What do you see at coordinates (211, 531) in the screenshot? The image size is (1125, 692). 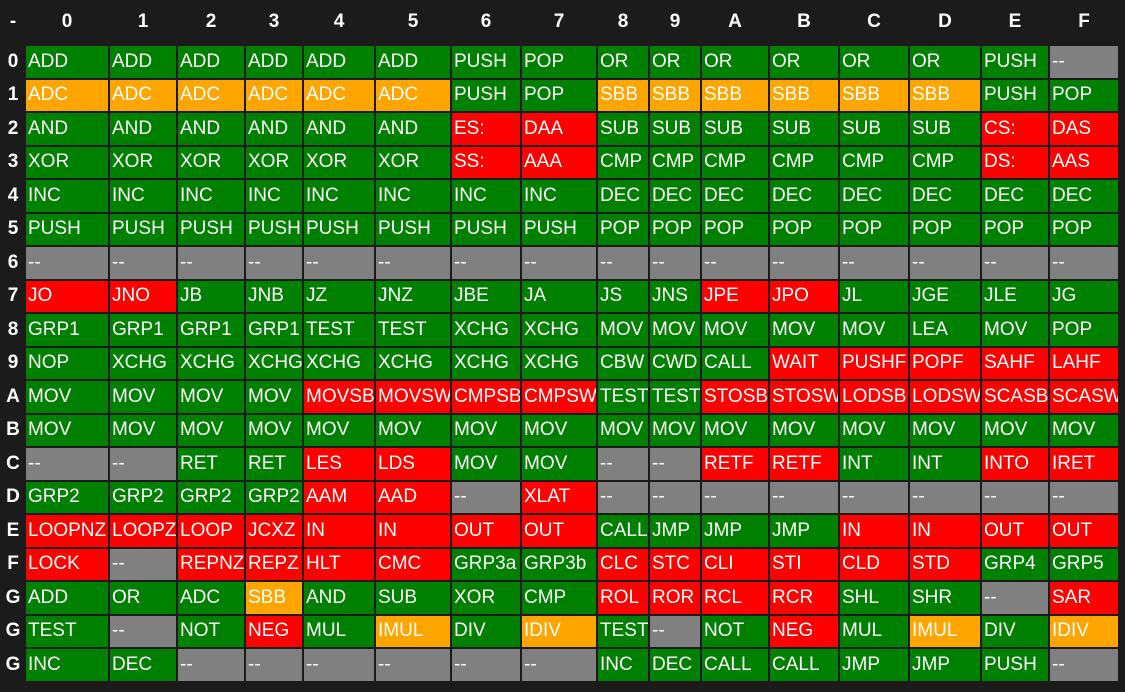 I see `opcode-cell: LOOP` at bounding box center [211, 531].